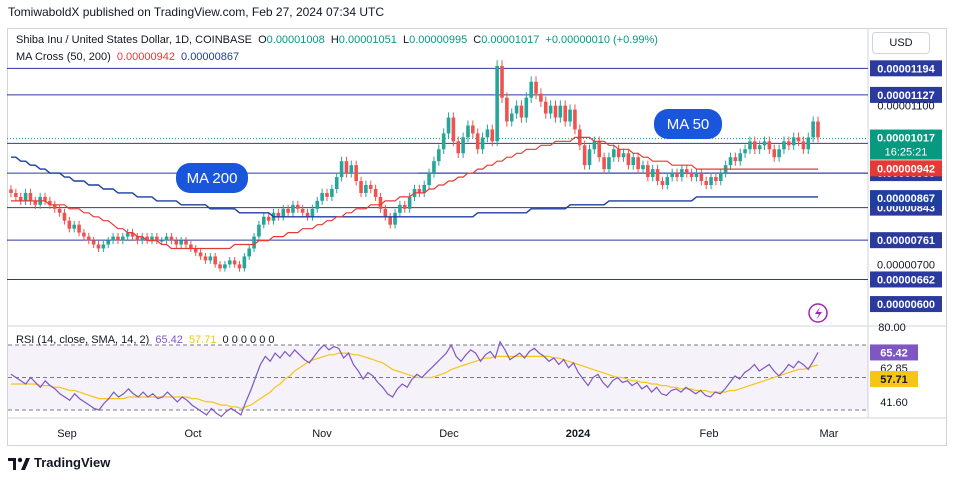 Image resolution: width=955 pixels, height=480 pixels. What do you see at coordinates (322, 434) in the screenshot?
I see `time-axis-tick-label: Nov` at bounding box center [322, 434].